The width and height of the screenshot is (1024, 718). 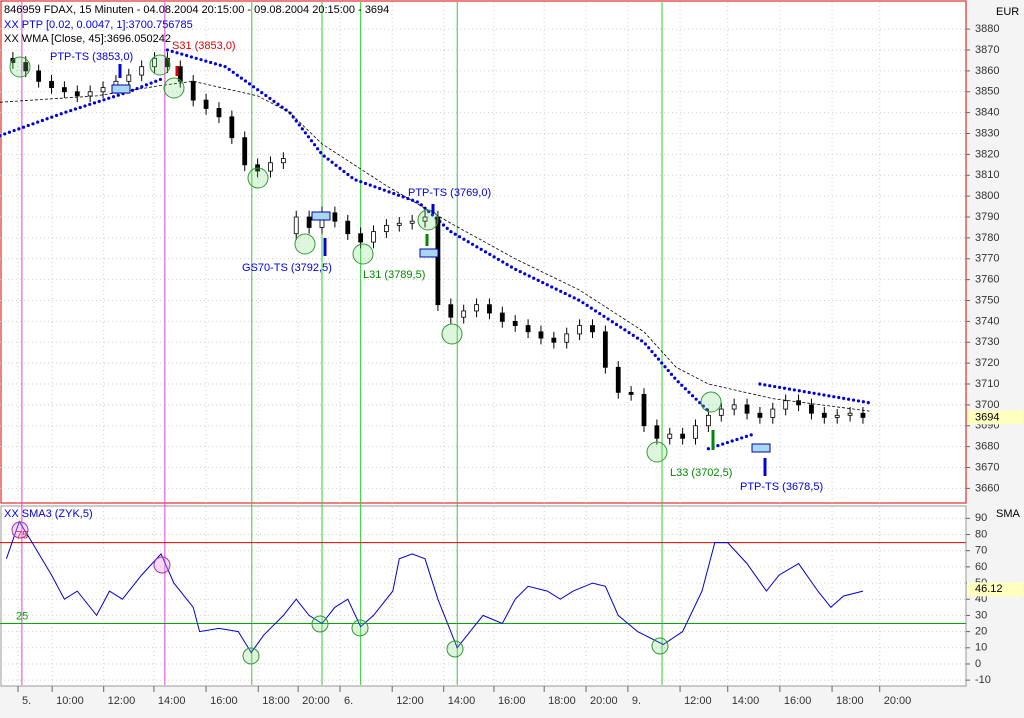 I want to click on annotation: S31 (3853,0), so click(x=204, y=46).